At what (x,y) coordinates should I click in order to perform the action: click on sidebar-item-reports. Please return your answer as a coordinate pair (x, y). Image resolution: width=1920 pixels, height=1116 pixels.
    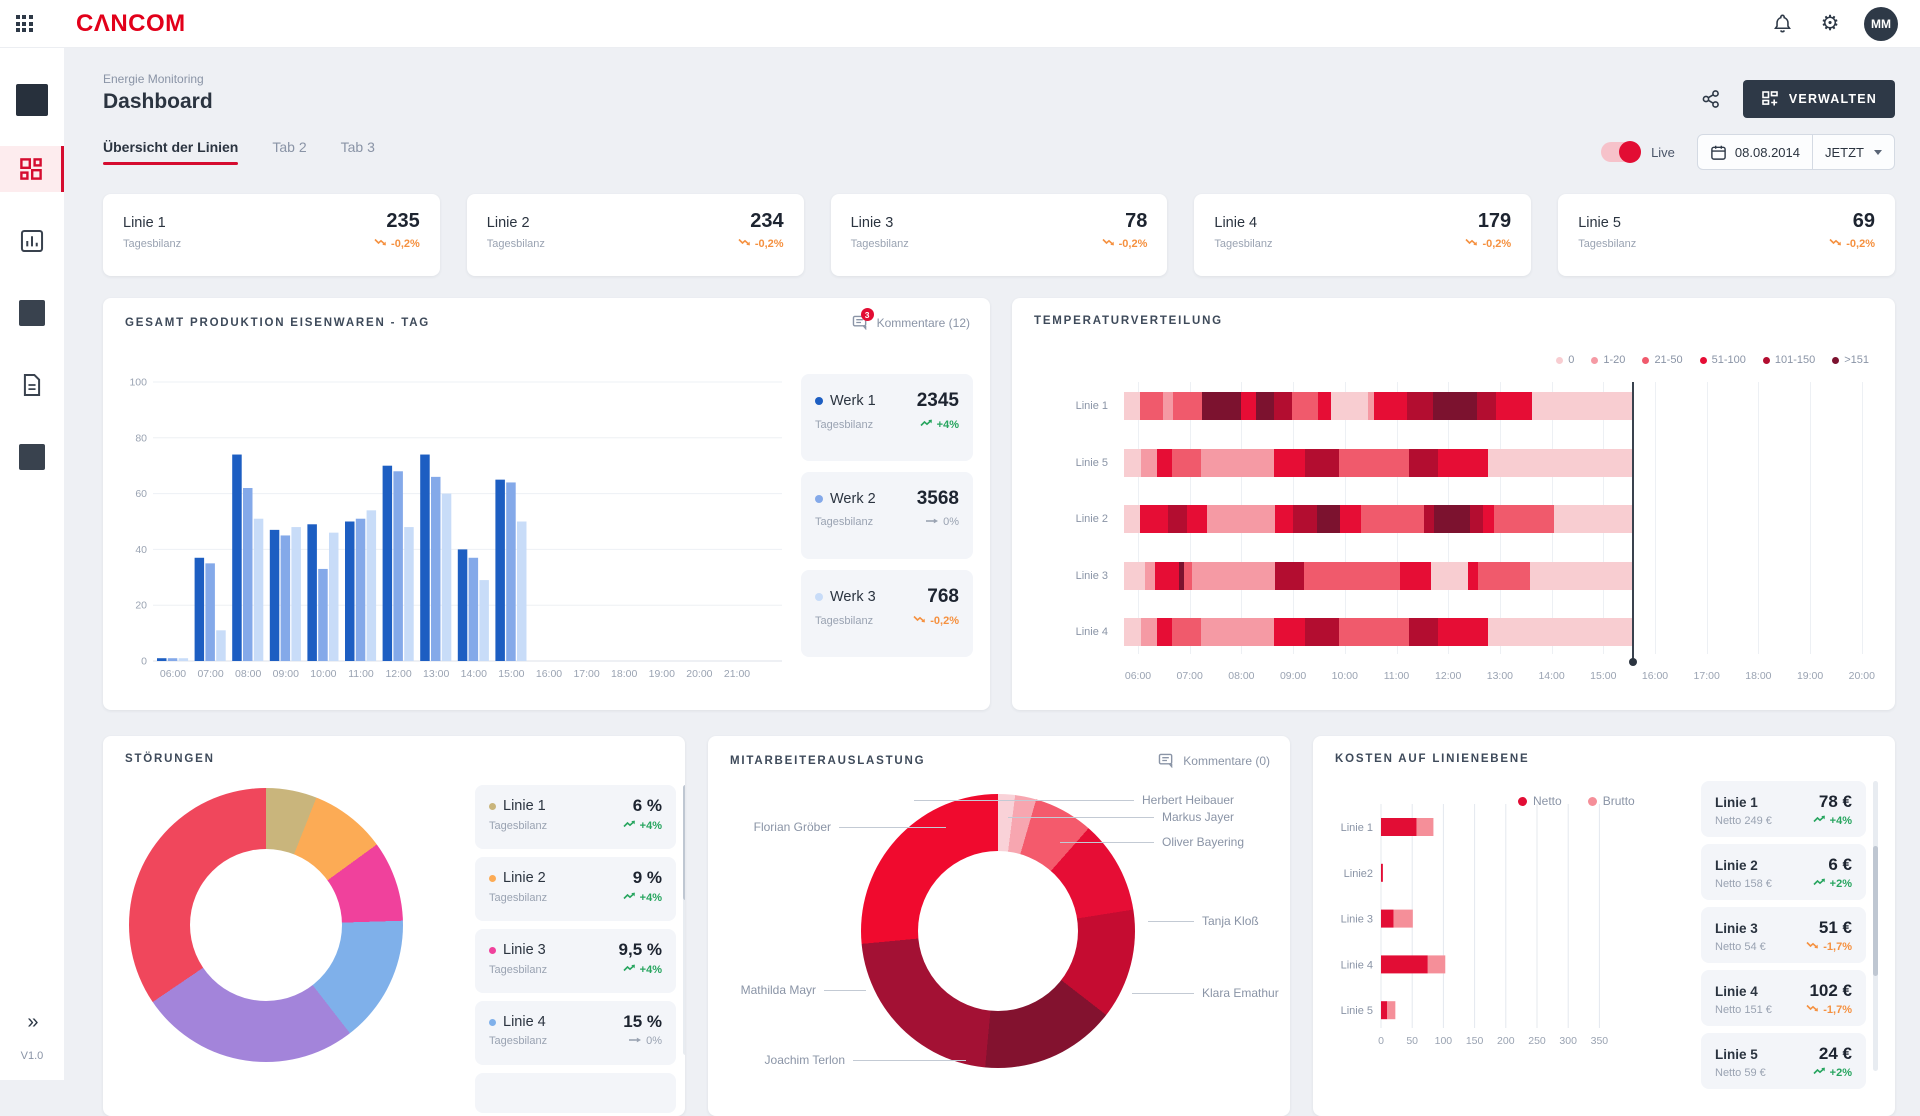
    Looking at the image, I should click on (32, 385).